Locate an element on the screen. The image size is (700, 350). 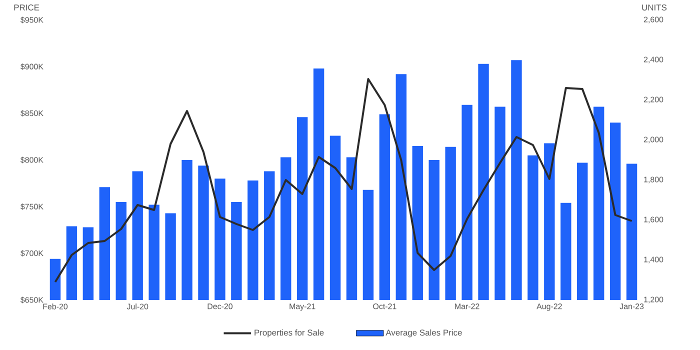
y-axis-title: PRICE is located at coordinates (27, 7).